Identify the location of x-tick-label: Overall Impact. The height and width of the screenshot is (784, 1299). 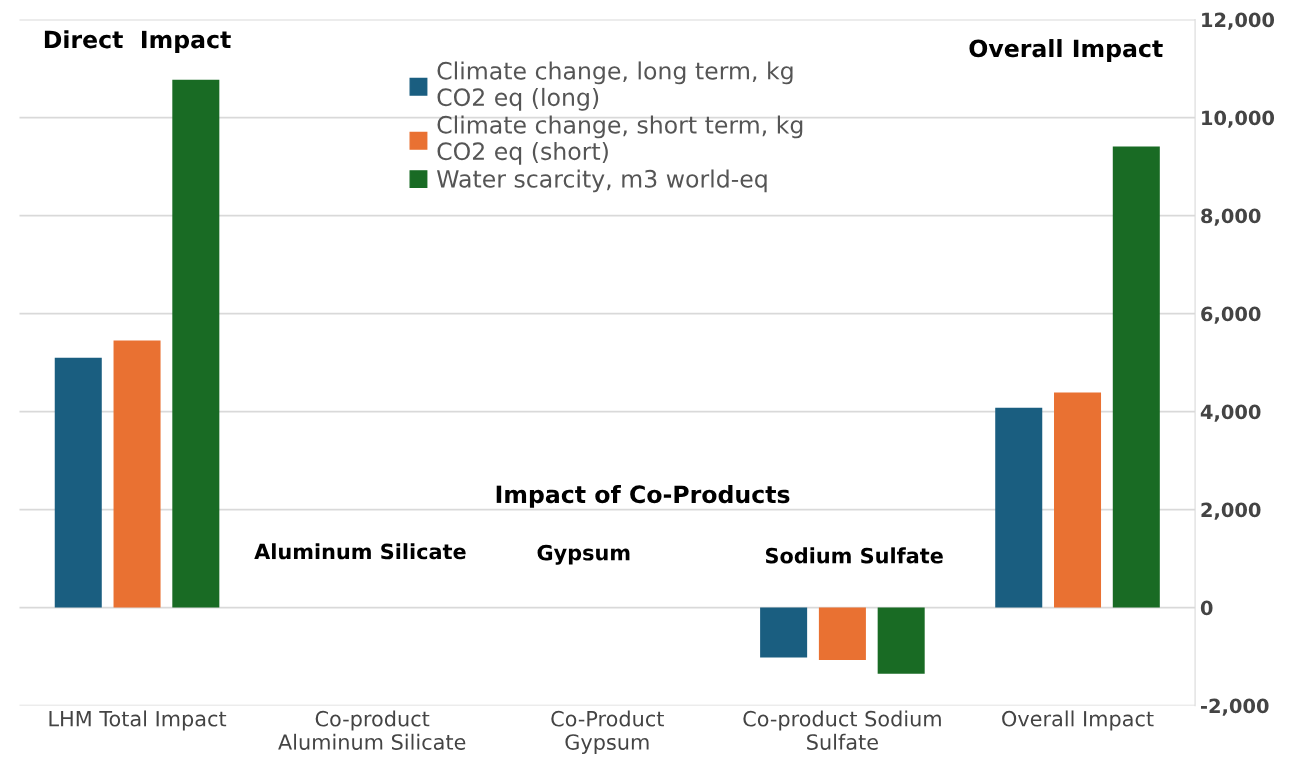
(1078, 720).